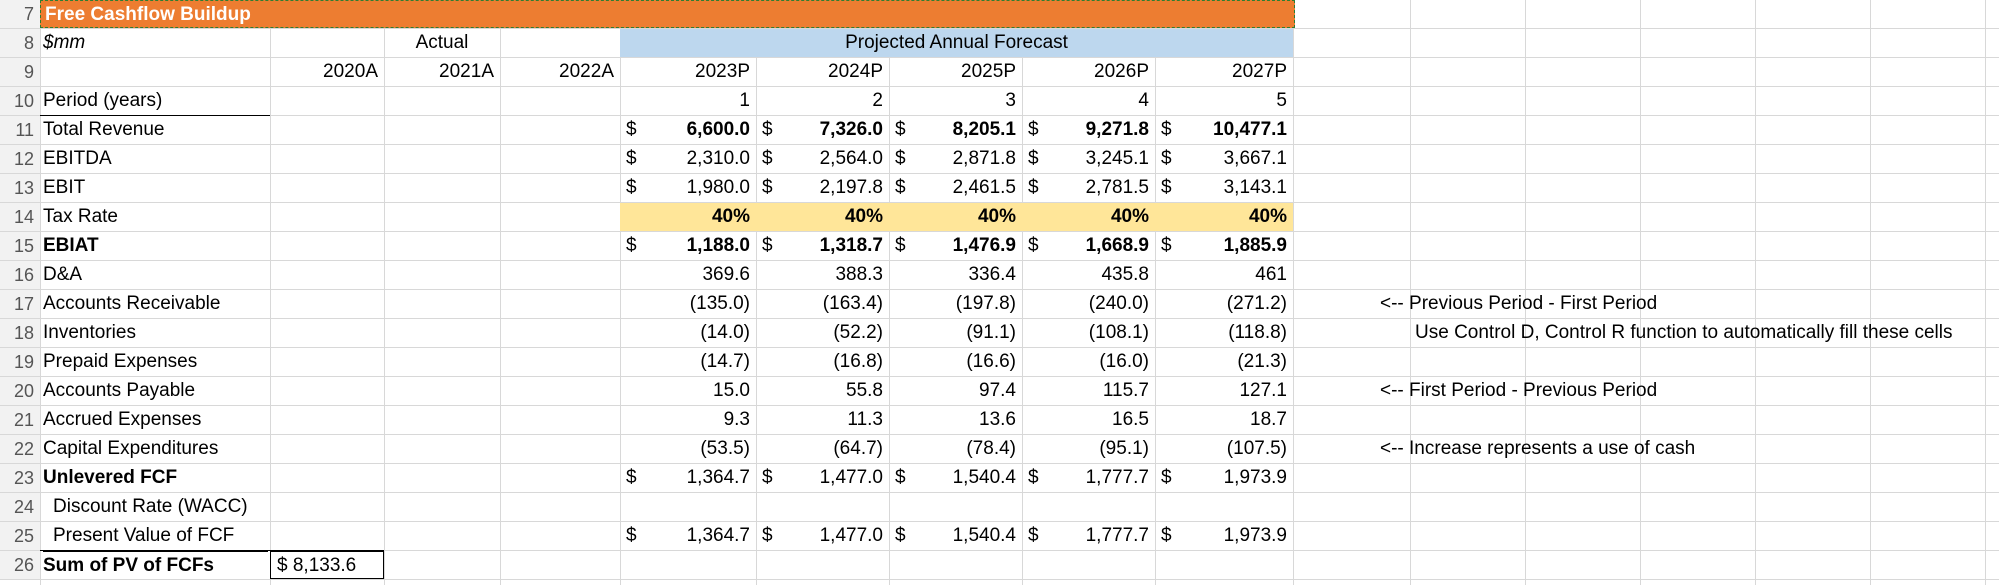 The image size is (1999, 585). What do you see at coordinates (20, 478) in the screenshot?
I see `row-header: 23` at bounding box center [20, 478].